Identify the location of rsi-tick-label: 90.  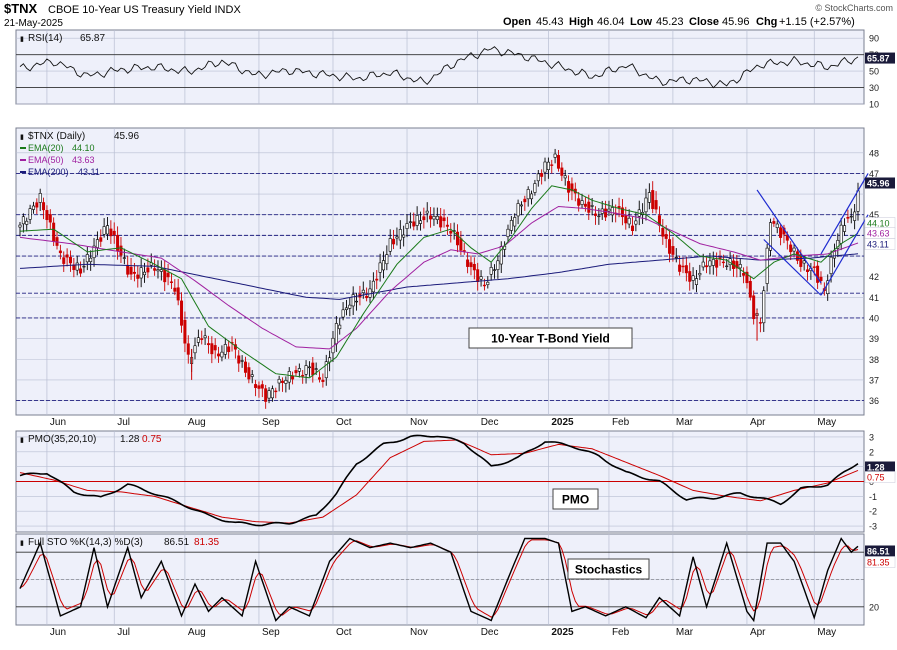
(874, 39).